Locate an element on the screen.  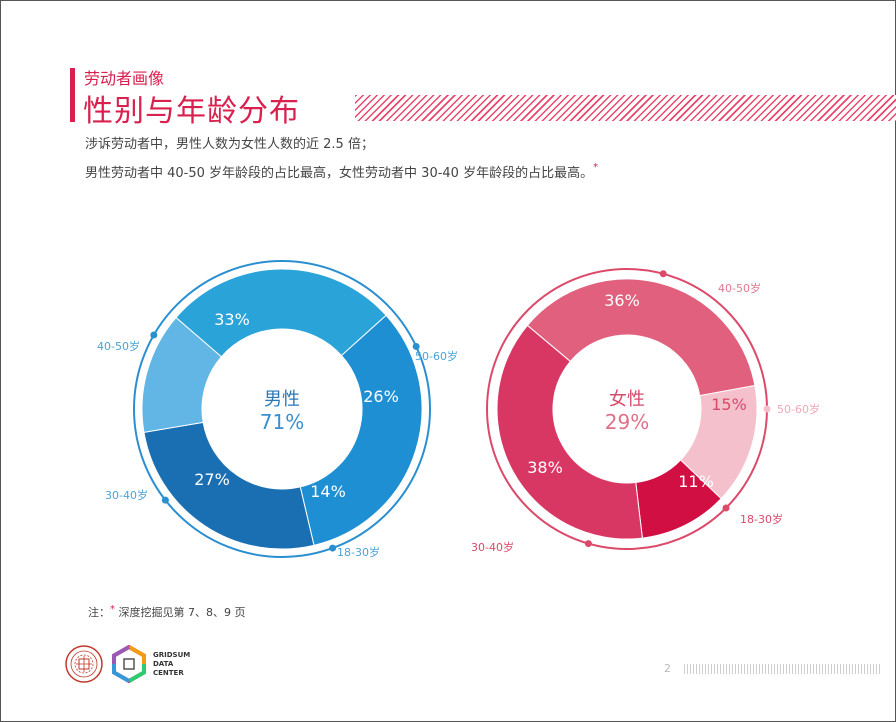
page-title: 性别与年龄分布 is located at coordinates (191, 111).